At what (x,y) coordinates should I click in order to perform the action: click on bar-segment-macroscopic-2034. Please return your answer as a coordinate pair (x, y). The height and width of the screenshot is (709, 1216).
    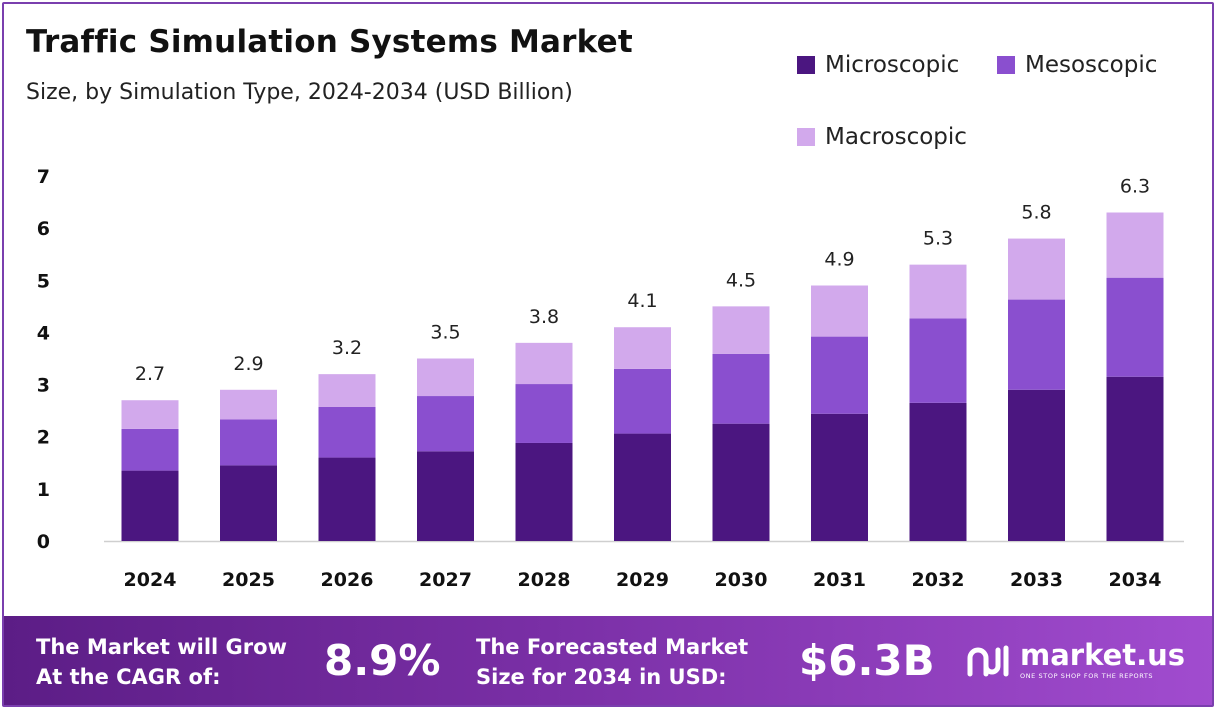
    Looking at the image, I should click on (1135, 245).